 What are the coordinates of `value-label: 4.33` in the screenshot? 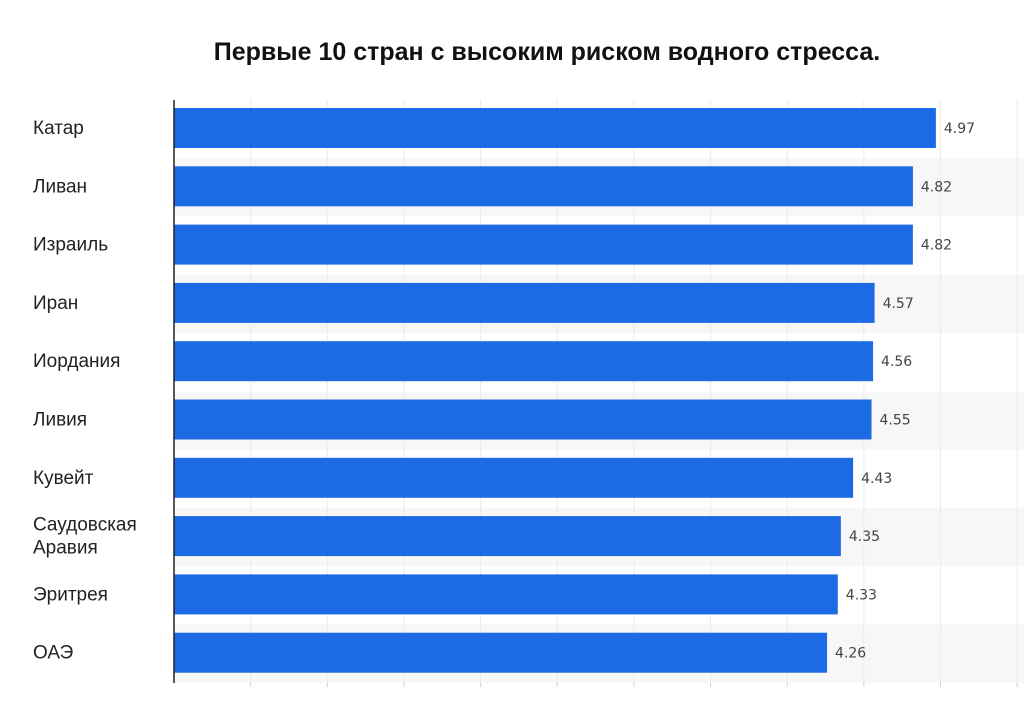 It's located at (861, 595).